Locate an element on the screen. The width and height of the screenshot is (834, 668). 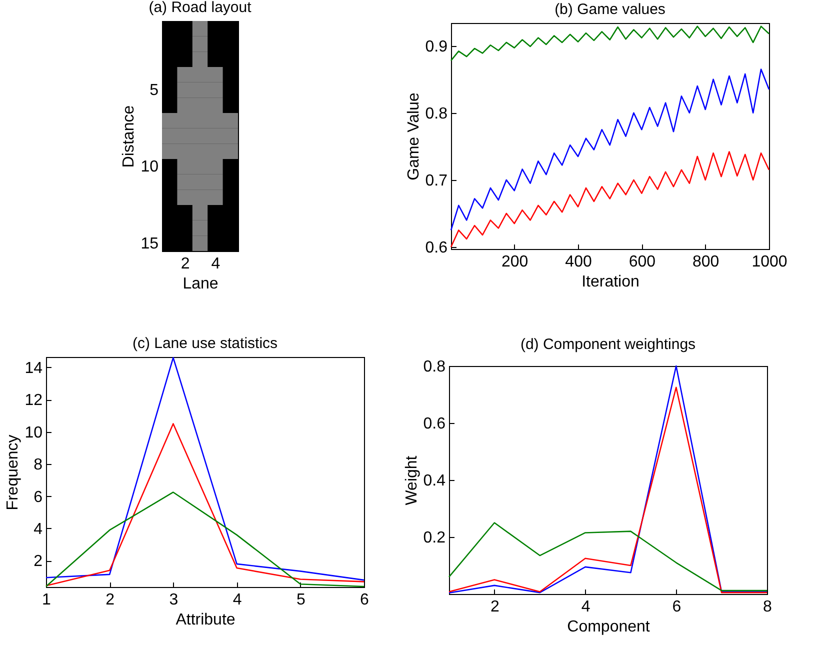
x-tick-label: 400 is located at coordinates (578, 262).